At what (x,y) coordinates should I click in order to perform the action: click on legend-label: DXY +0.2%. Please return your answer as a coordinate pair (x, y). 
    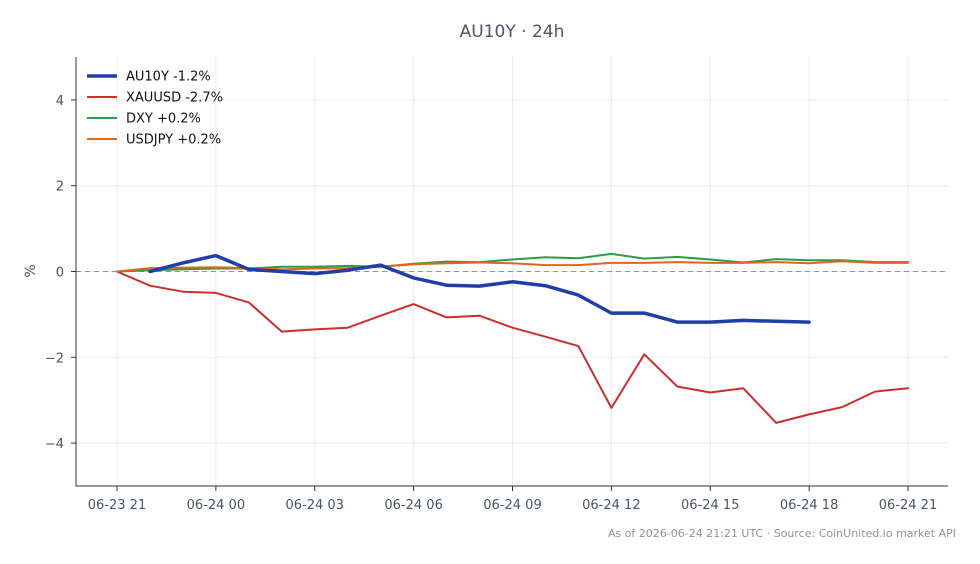
    Looking at the image, I should click on (163, 119).